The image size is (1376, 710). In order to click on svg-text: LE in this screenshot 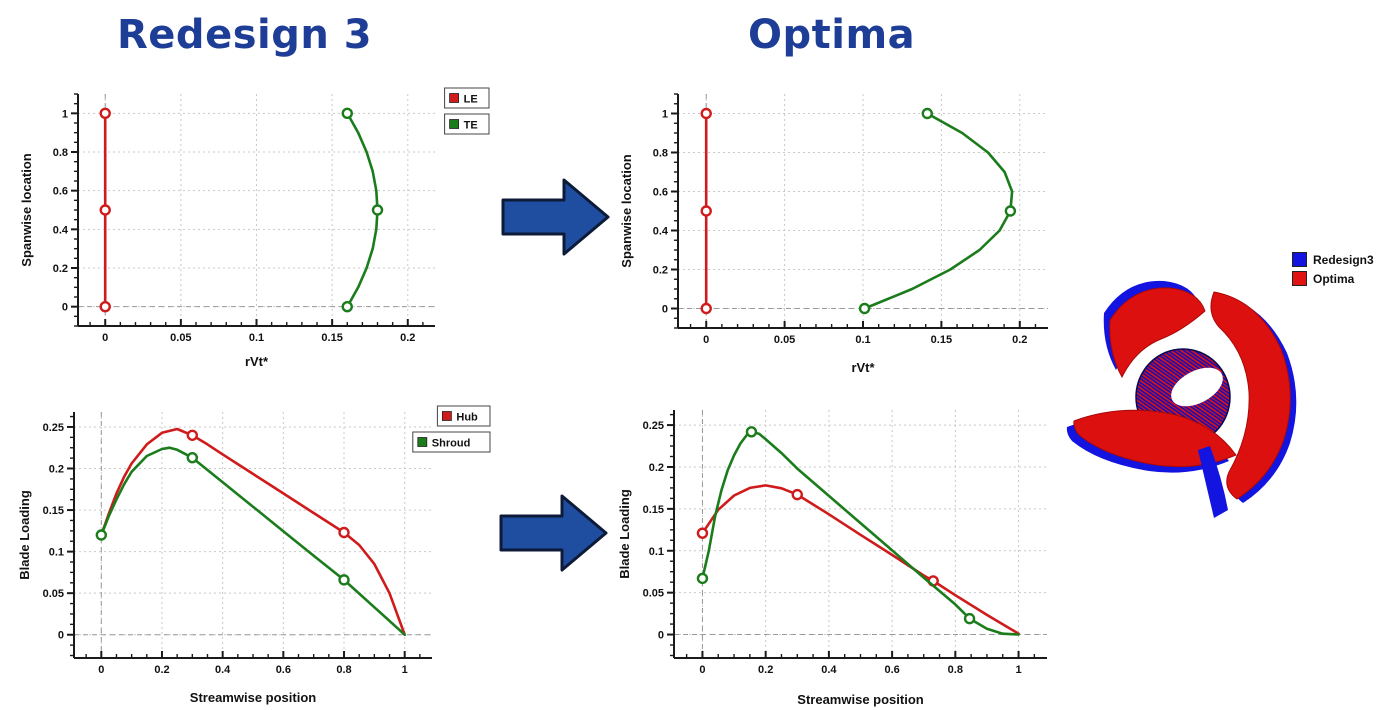, I will do `click(471, 100)`.